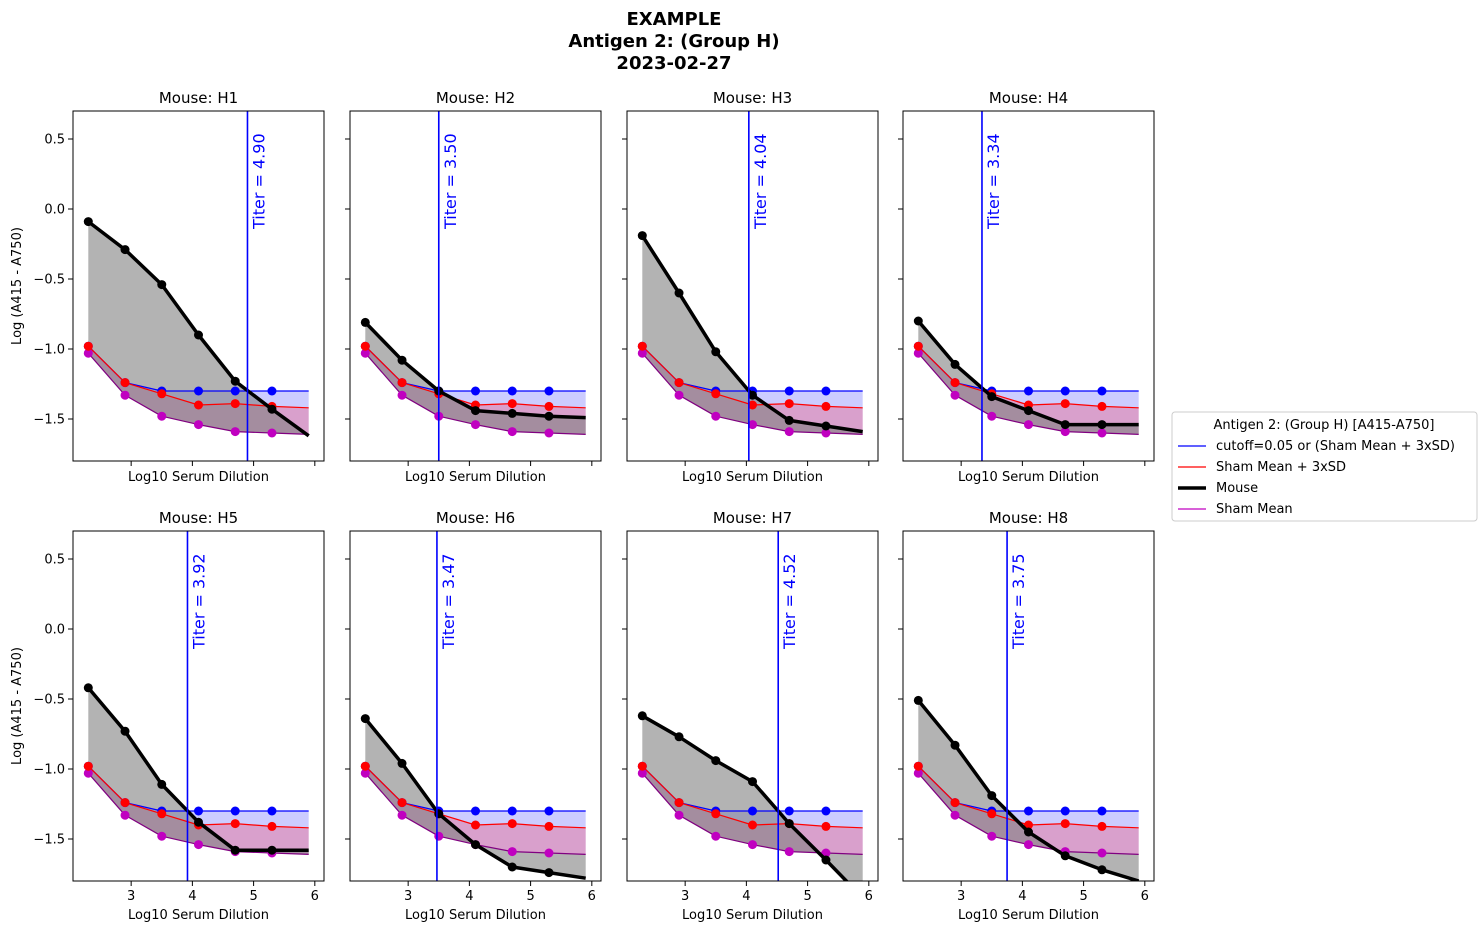  I want to click on panel-5-ytick-label-4: −1.5, so click(49, 840).